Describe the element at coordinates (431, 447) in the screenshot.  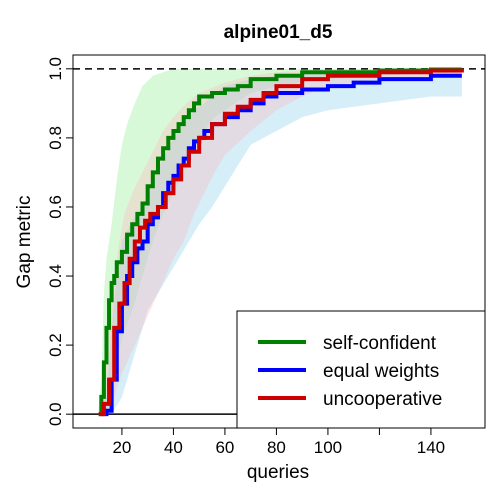
I see `x-tick-label: 140` at that location.